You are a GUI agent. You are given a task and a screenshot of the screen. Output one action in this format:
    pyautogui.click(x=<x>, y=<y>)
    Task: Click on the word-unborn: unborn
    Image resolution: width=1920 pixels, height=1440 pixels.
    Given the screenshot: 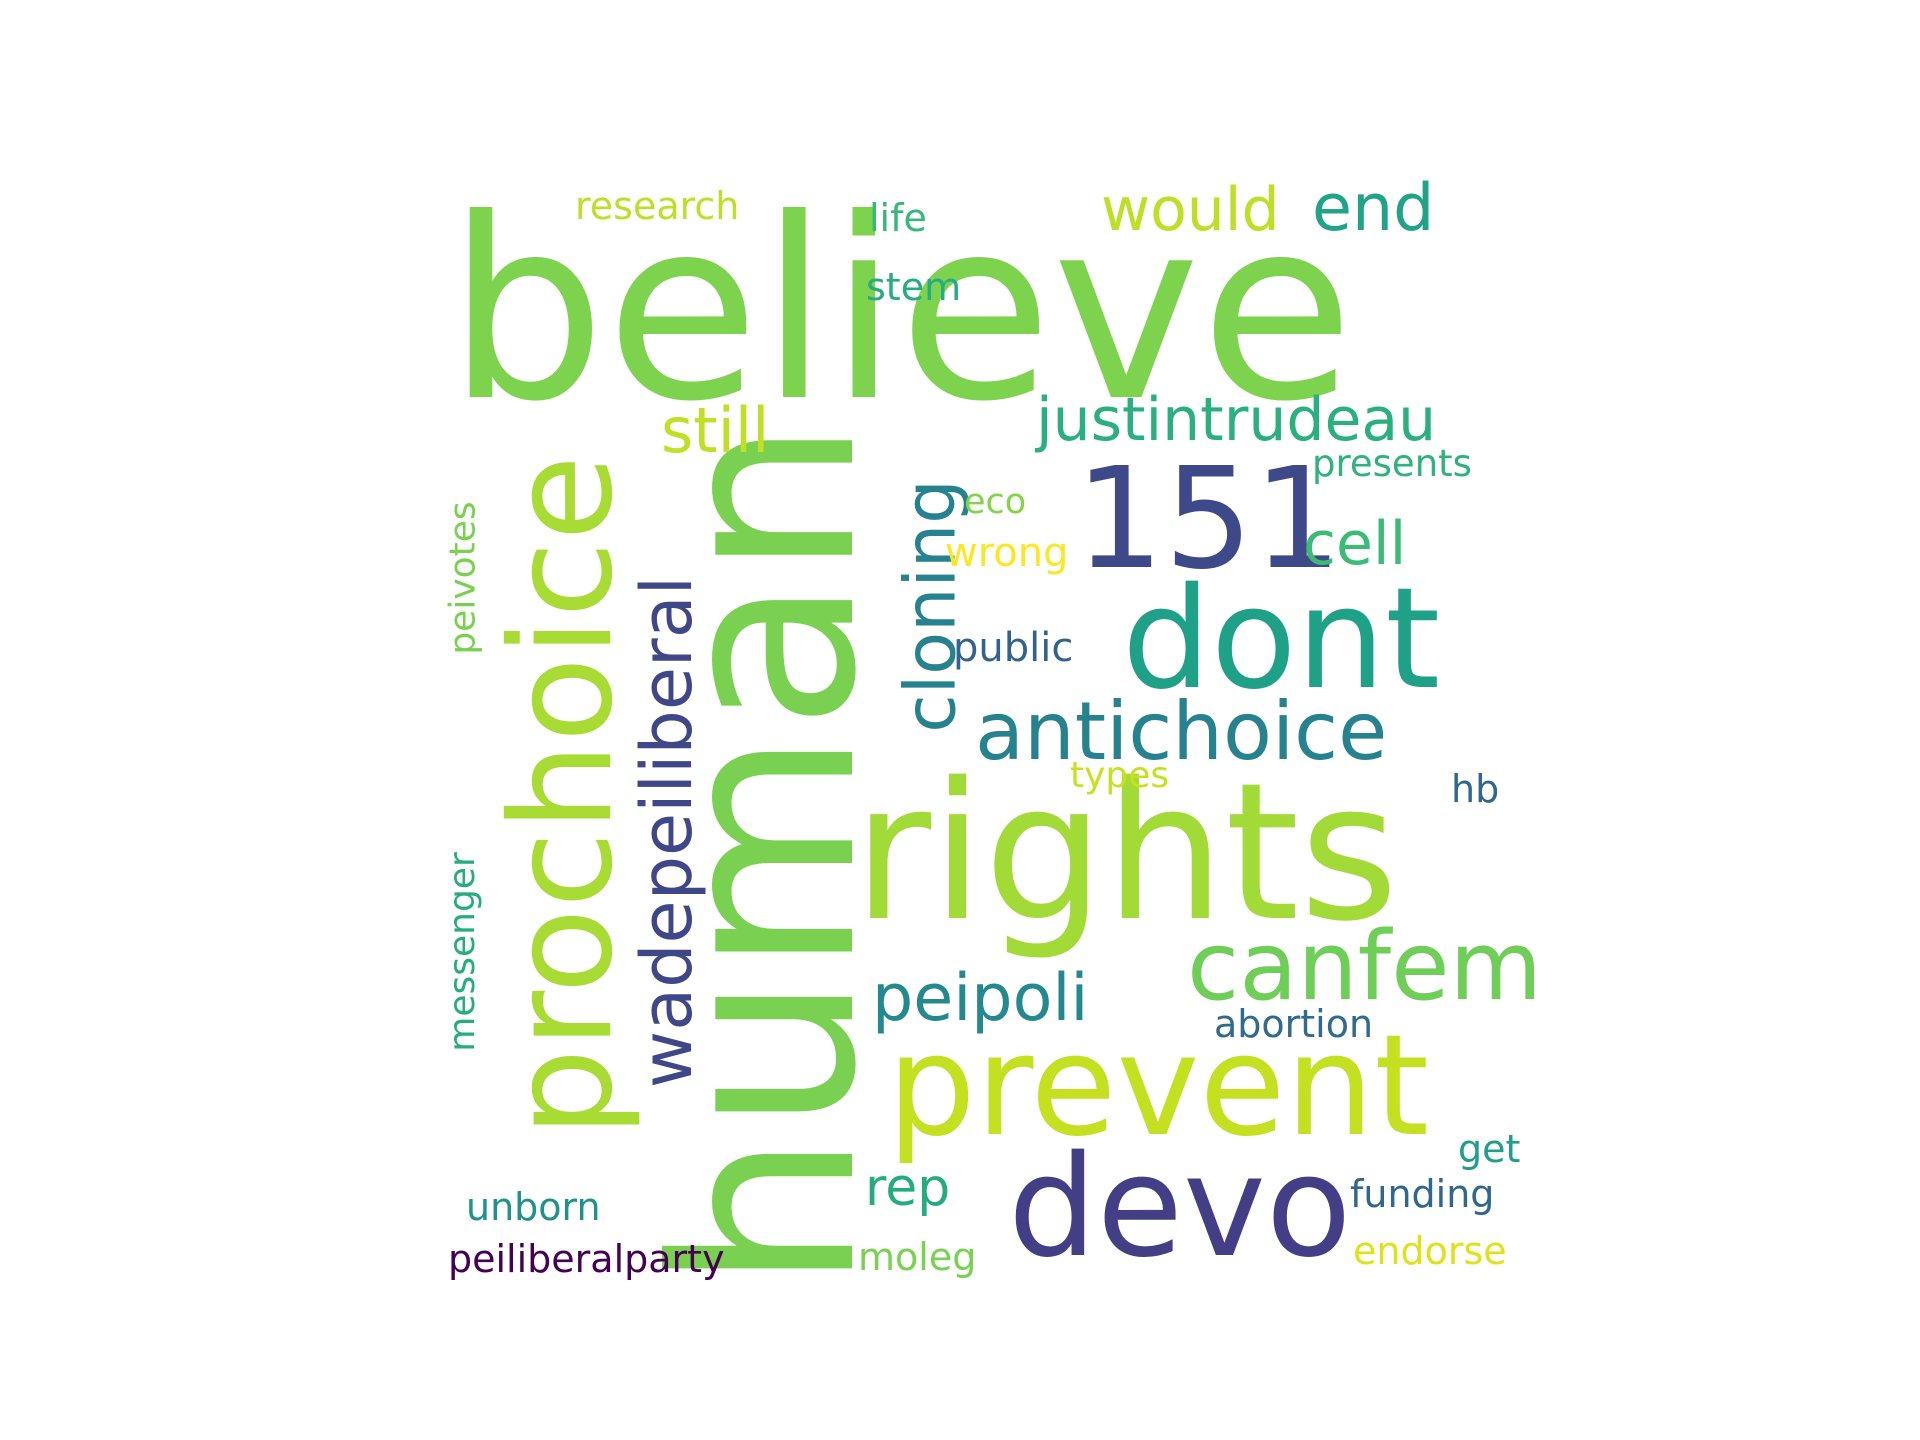 What is the action you would take?
    pyautogui.click(x=533, y=1207)
    